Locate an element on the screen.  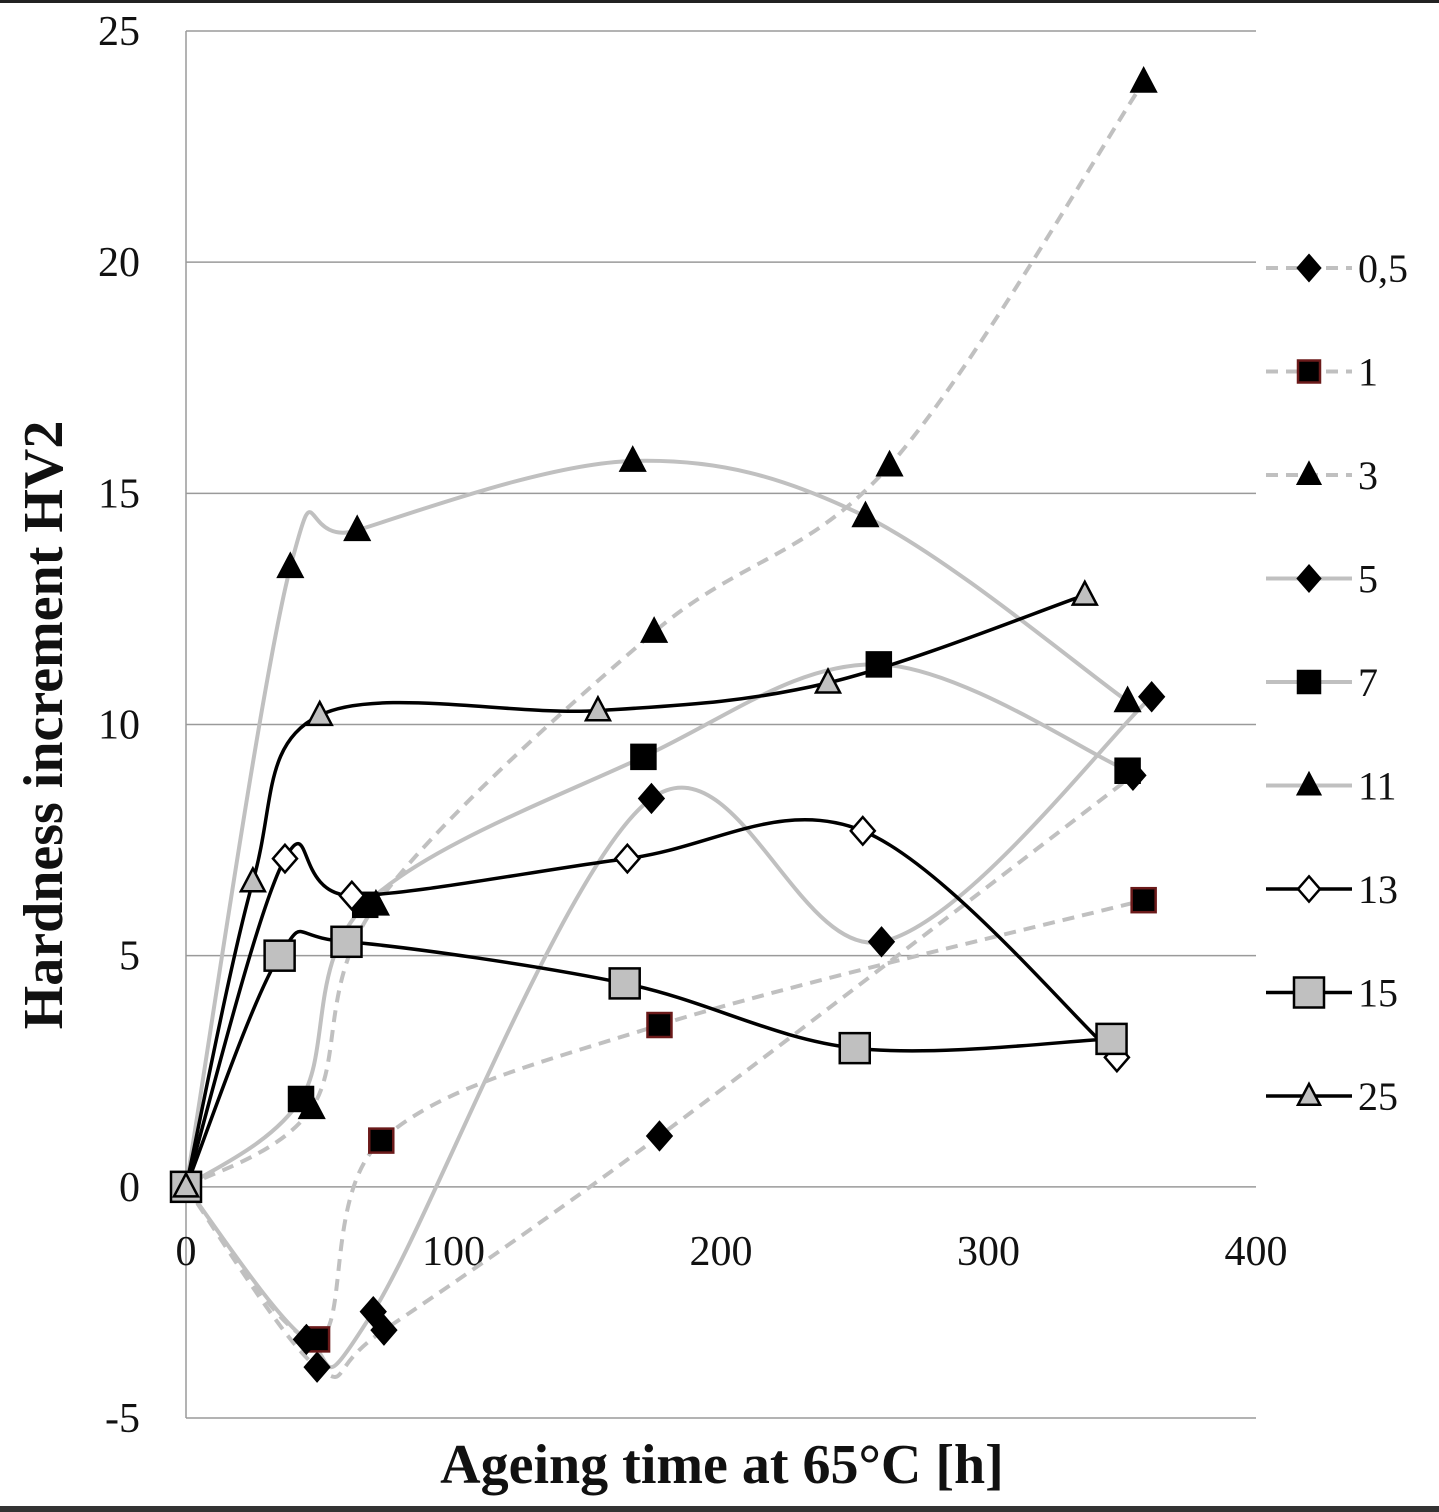
legend-item: 1 is located at coordinates (1322, 372).